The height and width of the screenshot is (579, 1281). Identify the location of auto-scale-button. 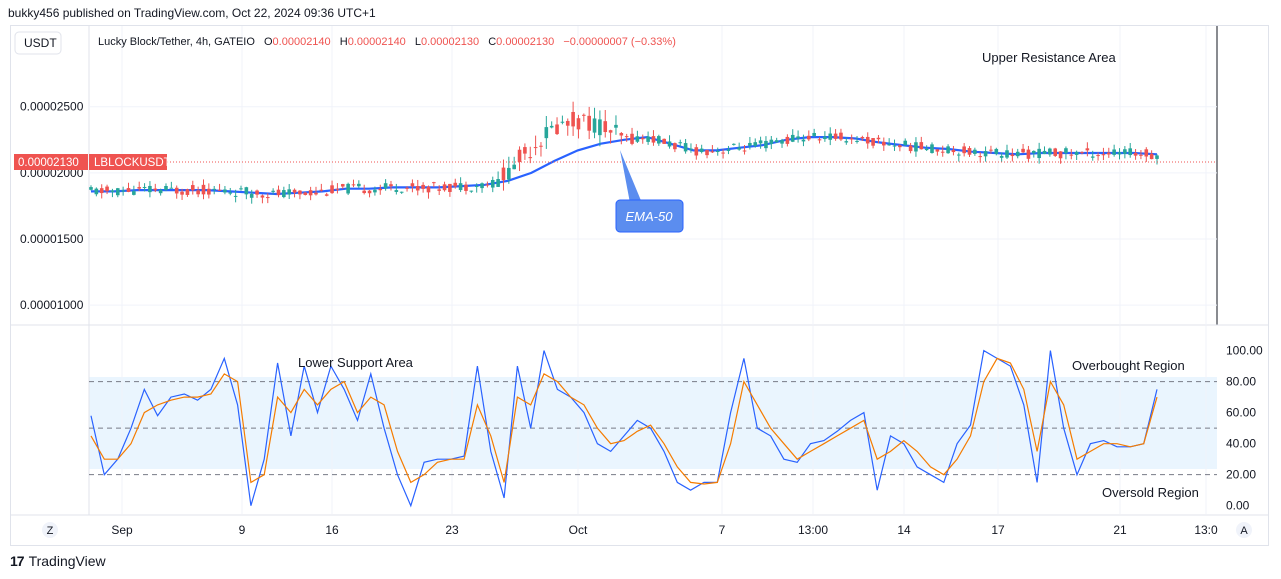
(1244, 530).